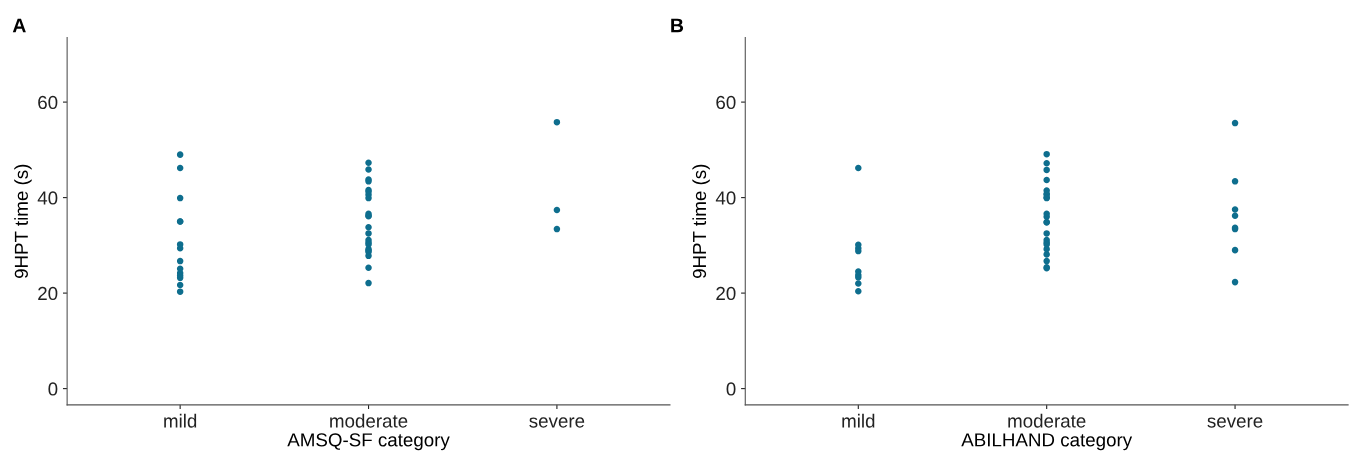 The width and height of the screenshot is (1370, 459). What do you see at coordinates (677, 25) in the screenshot?
I see `chart-title: B` at bounding box center [677, 25].